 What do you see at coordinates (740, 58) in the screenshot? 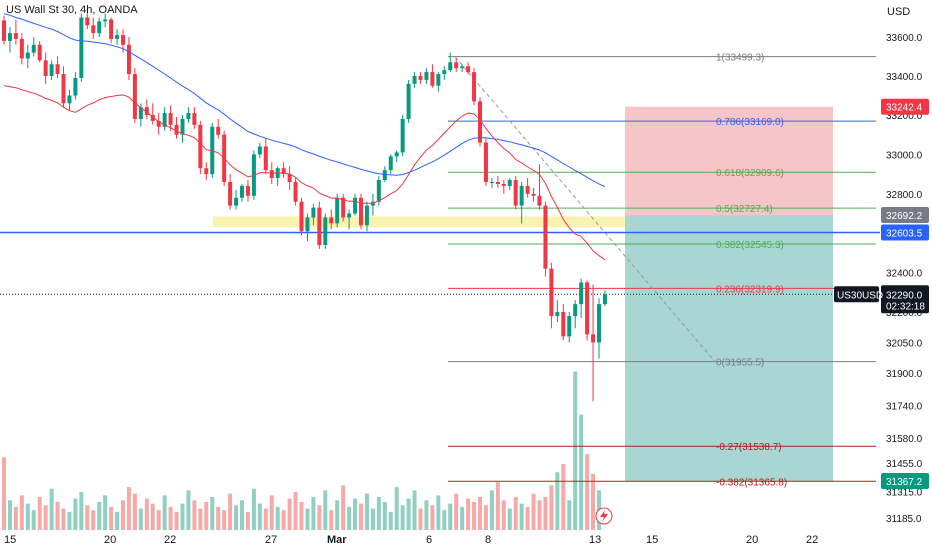
I see `fib-level-label: 1(33499.3)` at bounding box center [740, 58].